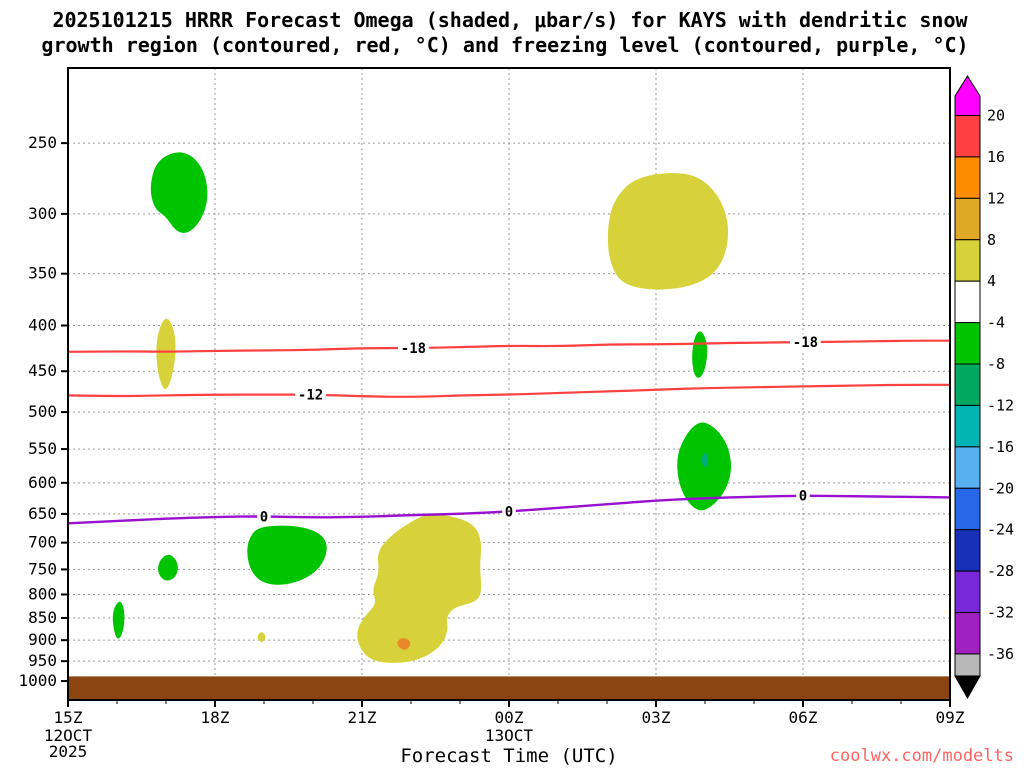 The width and height of the screenshot is (1024, 768). I want to click on y-tick-label: 300, so click(42, 213).